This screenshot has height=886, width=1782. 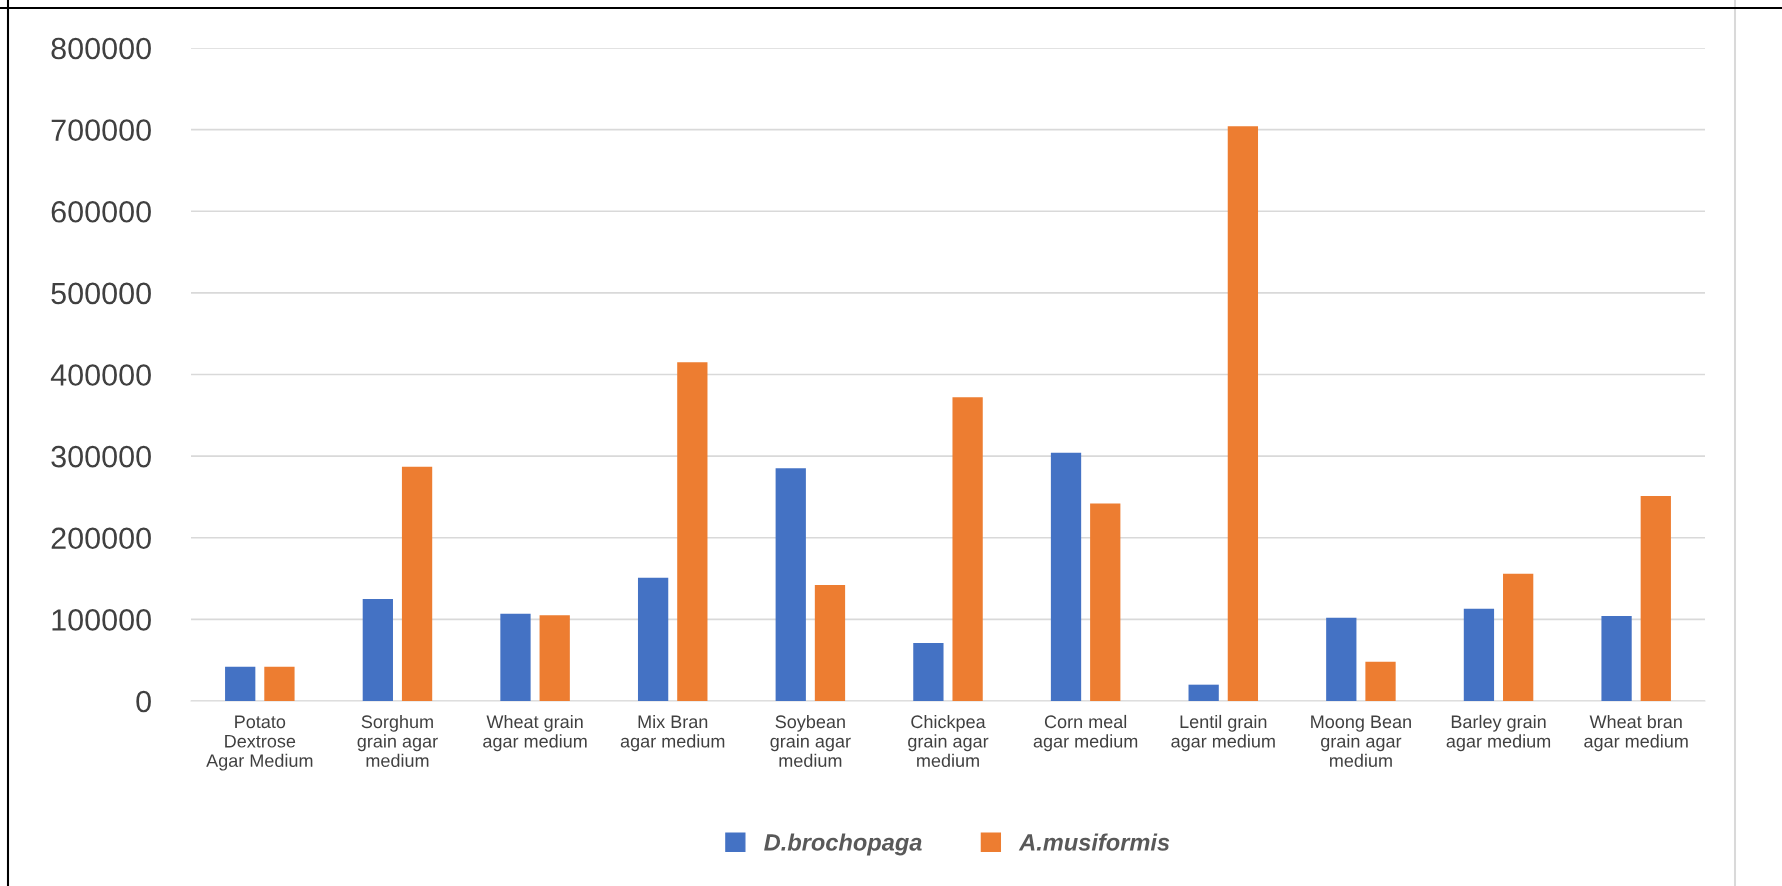 What do you see at coordinates (1223, 733) in the screenshot?
I see `x-tick-label: Lentil grain agar medium` at bounding box center [1223, 733].